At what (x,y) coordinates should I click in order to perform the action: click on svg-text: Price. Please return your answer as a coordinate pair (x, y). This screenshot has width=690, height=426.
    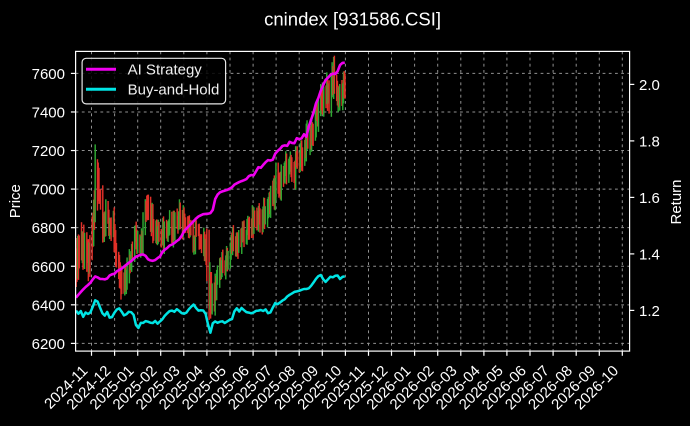
    Looking at the image, I should click on (15, 201).